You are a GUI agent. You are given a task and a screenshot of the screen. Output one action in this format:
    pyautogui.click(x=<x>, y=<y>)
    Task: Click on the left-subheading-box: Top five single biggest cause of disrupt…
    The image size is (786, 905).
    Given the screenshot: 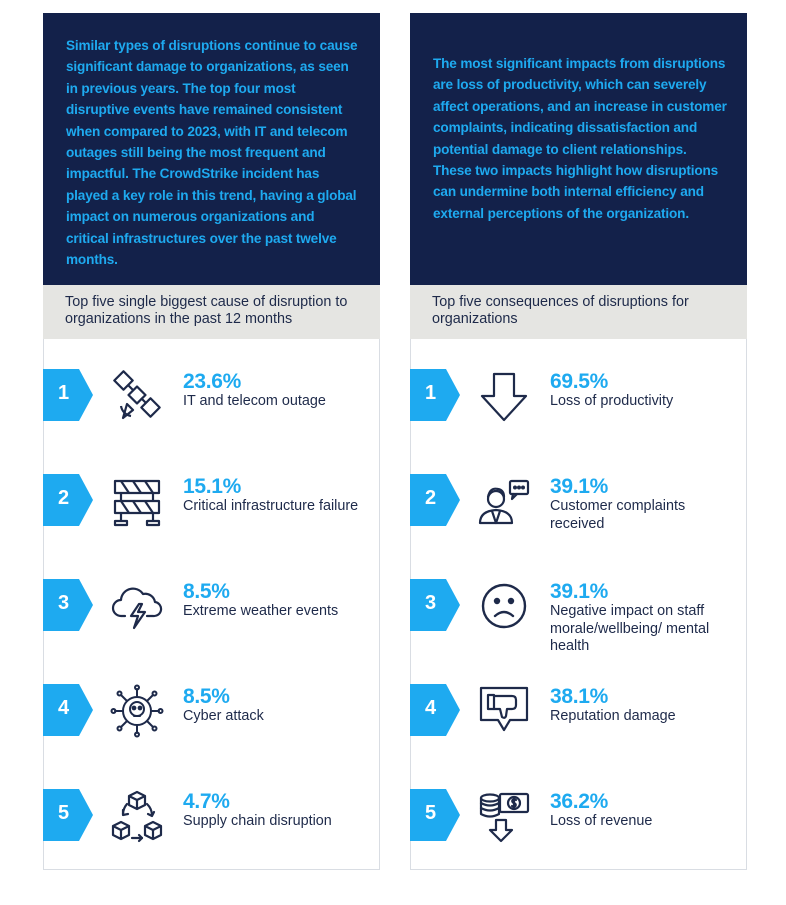 What is the action you would take?
    pyautogui.click(x=211, y=312)
    